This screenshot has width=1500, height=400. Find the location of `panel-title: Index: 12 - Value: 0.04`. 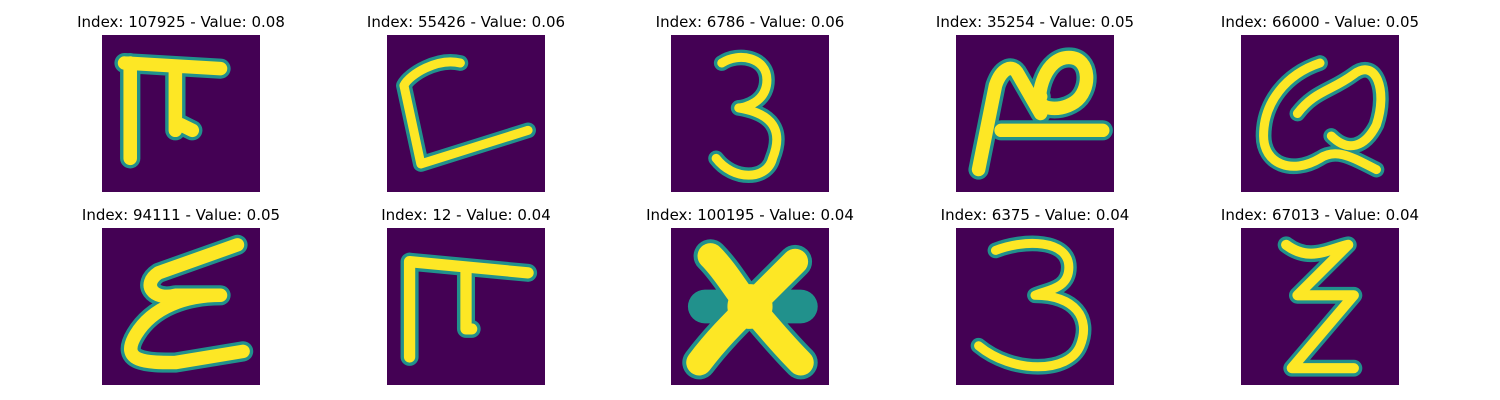

panel-title: Index: 12 - Value: 0.04 is located at coordinates (466, 215).